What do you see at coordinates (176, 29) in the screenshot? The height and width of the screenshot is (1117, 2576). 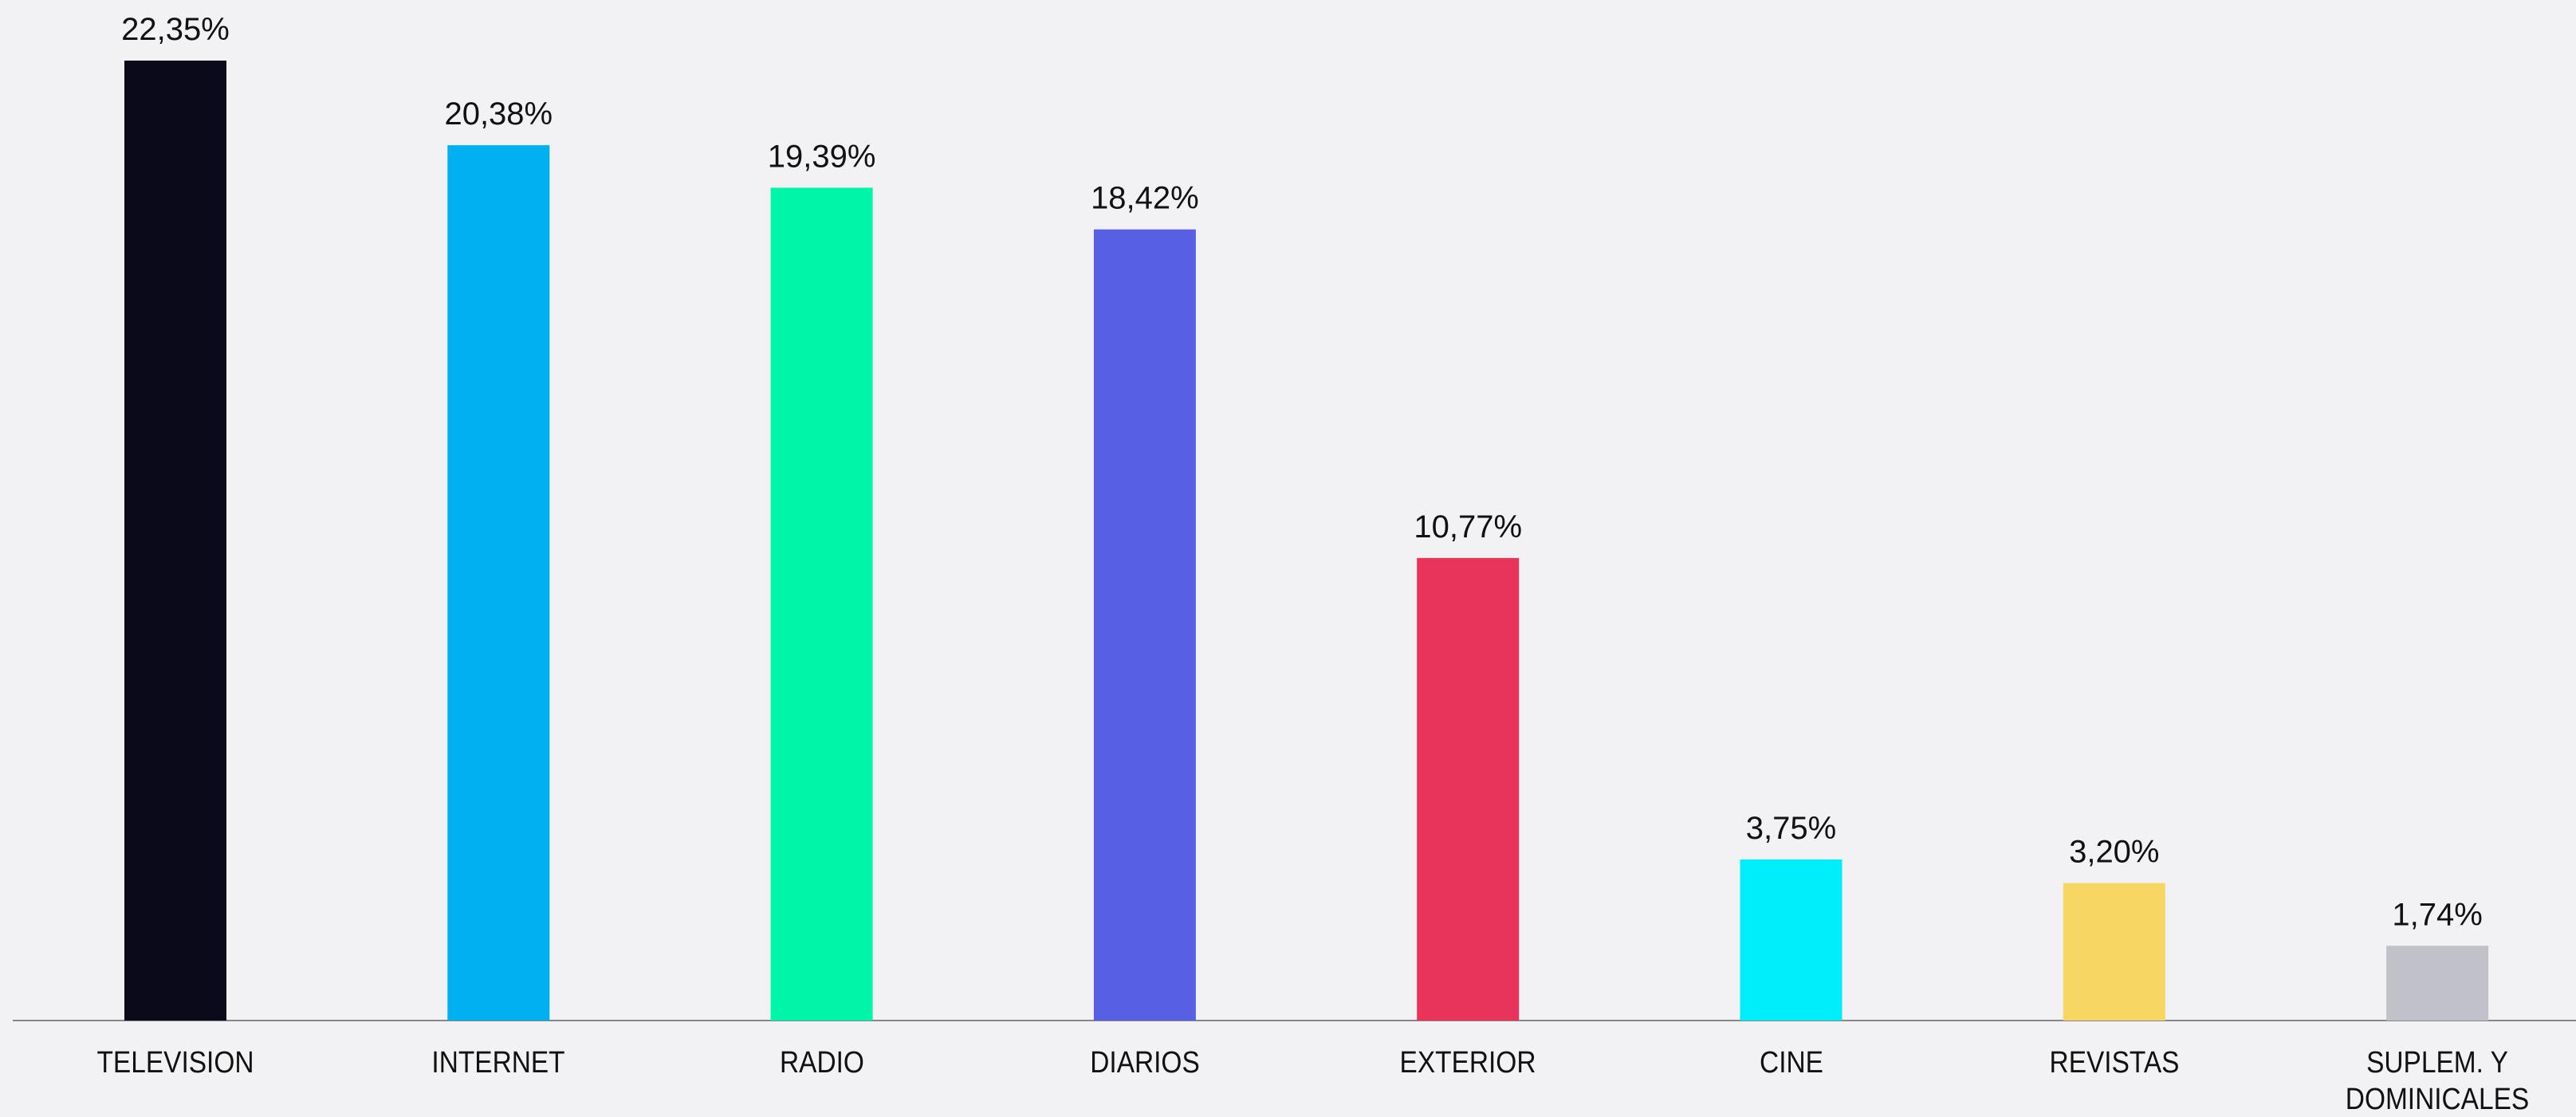 I see `value-label: 22,35%` at bounding box center [176, 29].